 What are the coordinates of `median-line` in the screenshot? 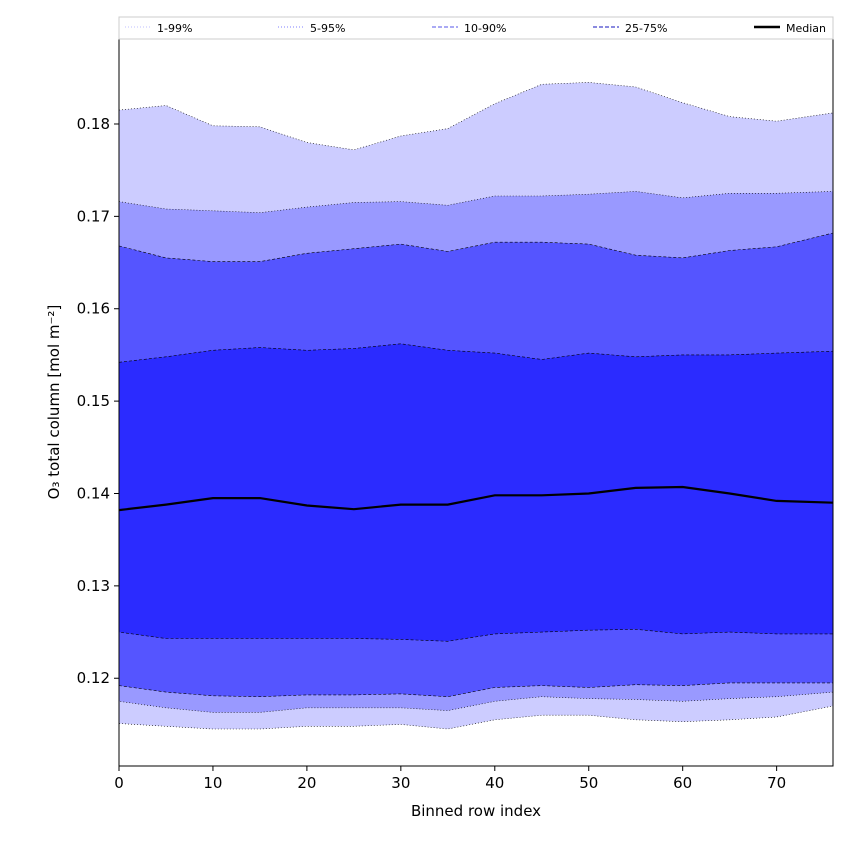 It's located at (476, 498).